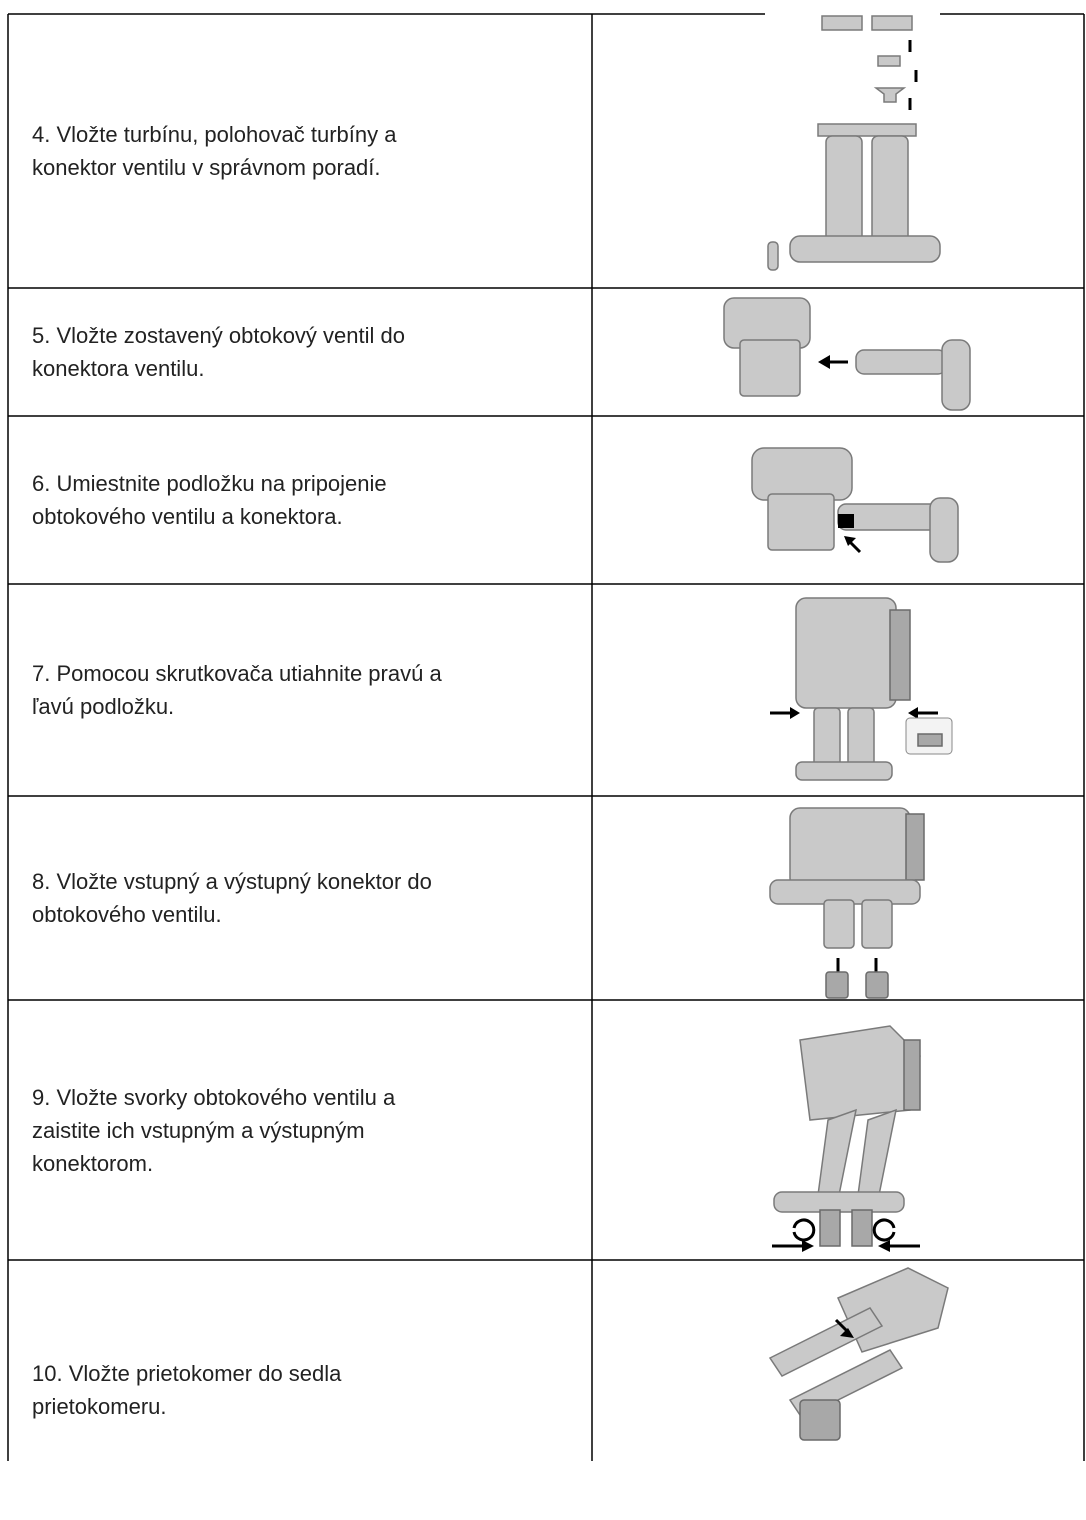 The width and height of the screenshot is (1086, 1520). Describe the element at coordinates (127, 914) in the screenshot. I see `step-text: obtokového ventilu.` at that location.